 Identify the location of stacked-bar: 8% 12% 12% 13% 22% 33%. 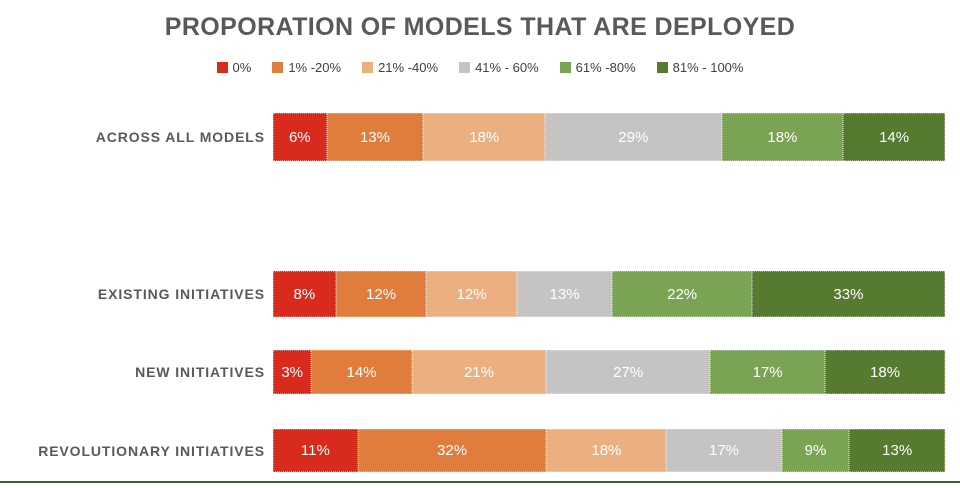
(609, 294).